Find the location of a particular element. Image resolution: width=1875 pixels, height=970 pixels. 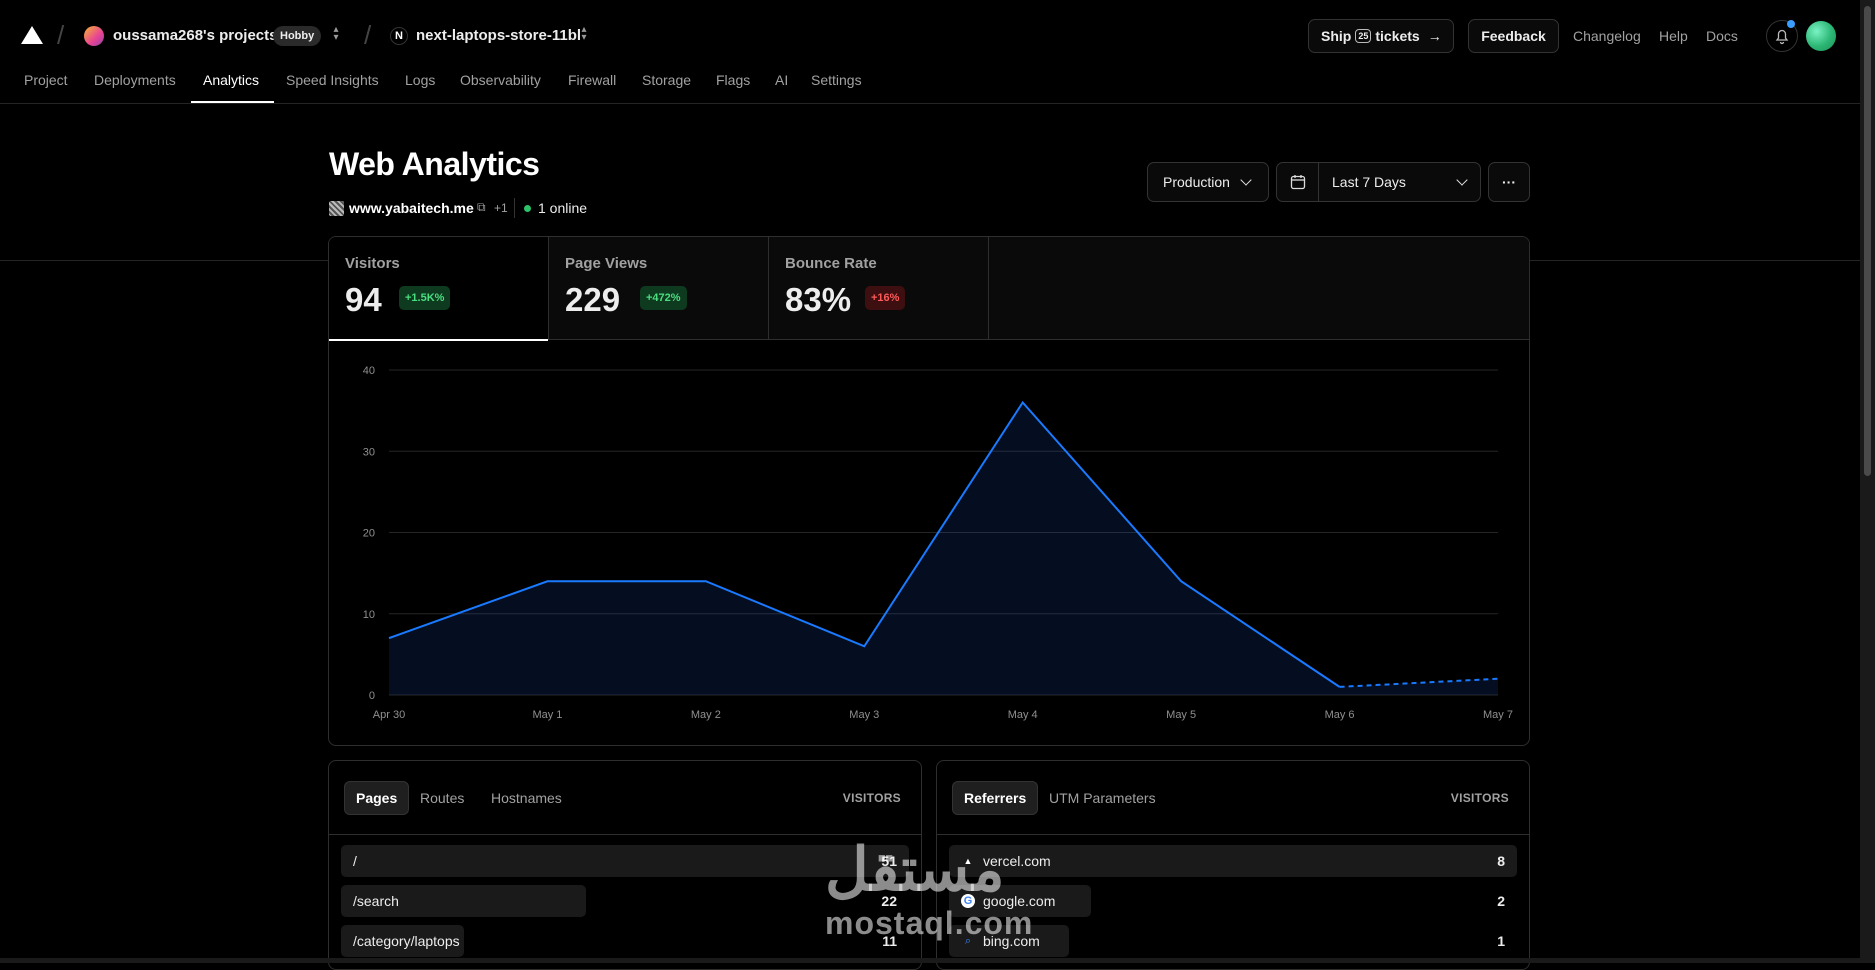

tab-observability: Observability is located at coordinates (500, 88).